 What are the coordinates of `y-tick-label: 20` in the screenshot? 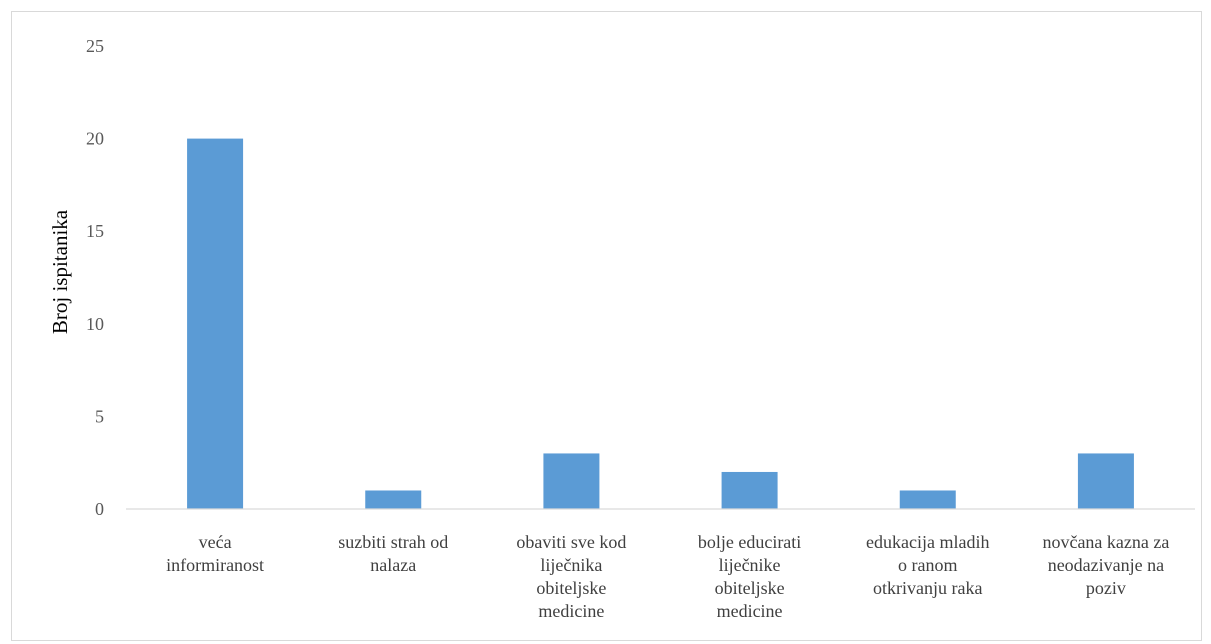 It's located at (95, 139).